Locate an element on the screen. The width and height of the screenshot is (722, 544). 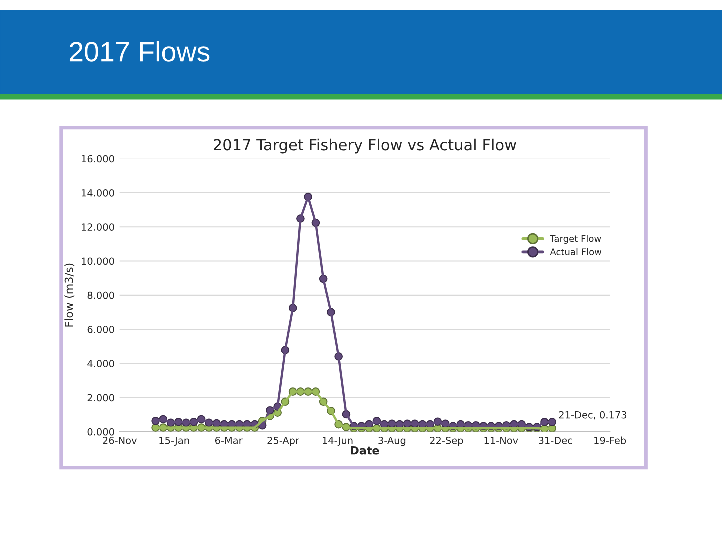
x-tick-label: 25-Apr is located at coordinates (284, 441).